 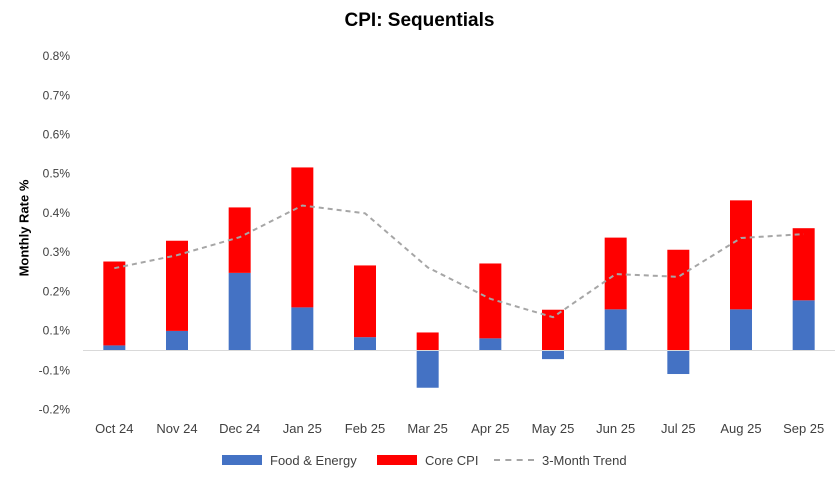 I want to click on x-tick-label: Sep 25, so click(x=803, y=428).